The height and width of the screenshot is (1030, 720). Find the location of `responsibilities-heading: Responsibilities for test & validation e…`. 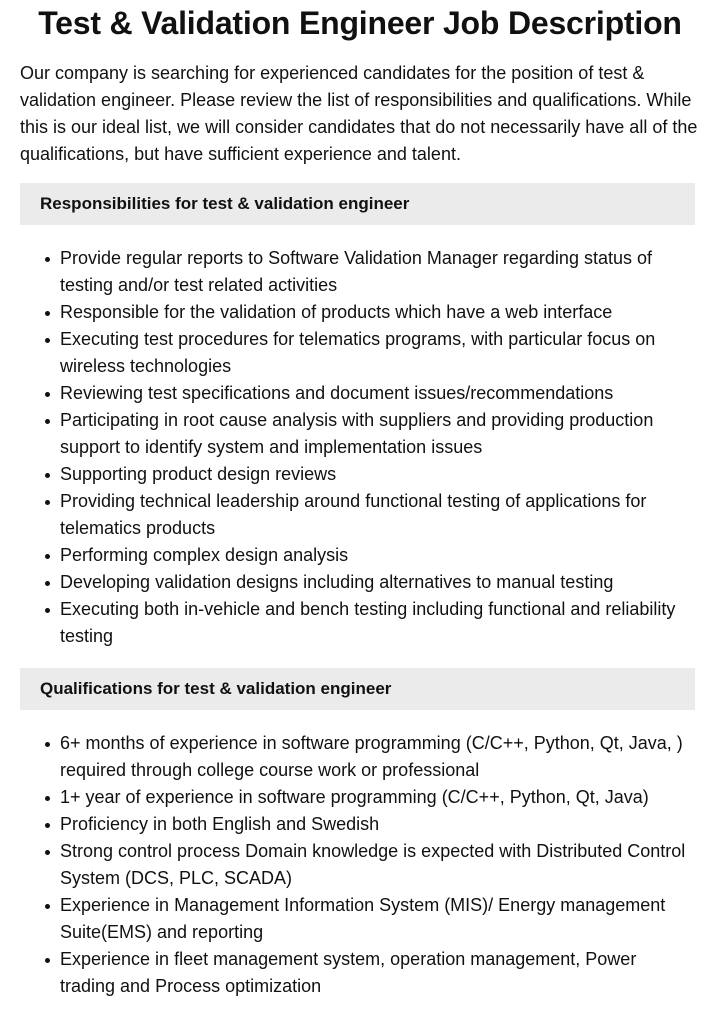

responsibilities-heading: Responsibilities for test & validation e… is located at coordinates (357, 204).